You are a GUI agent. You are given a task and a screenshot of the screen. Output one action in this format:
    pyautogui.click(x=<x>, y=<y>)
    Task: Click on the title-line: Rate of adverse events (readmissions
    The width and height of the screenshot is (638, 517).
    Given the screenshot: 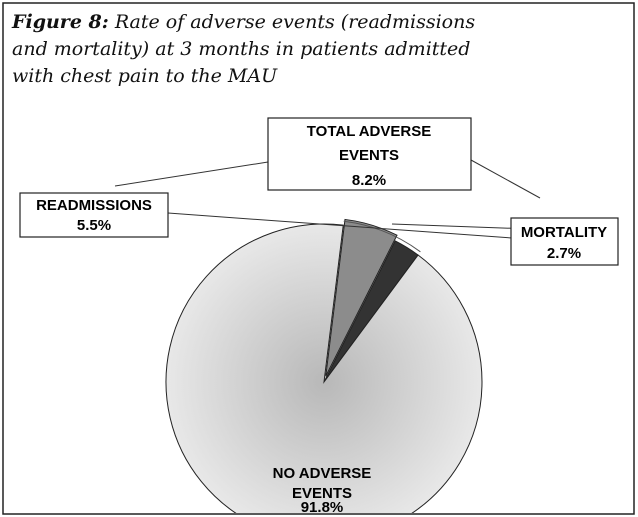 What is the action you would take?
    pyautogui.click(x=295, y=22)
    